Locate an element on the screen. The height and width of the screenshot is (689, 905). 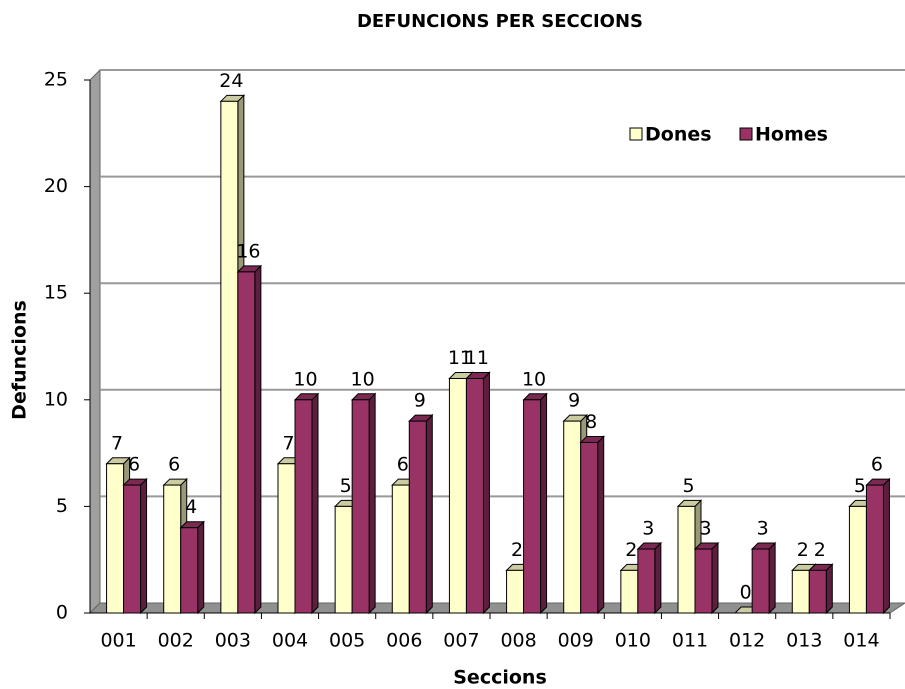
chart-title: DEFUNCIONS PER SECCIONS is located at coordinates (500, 21).